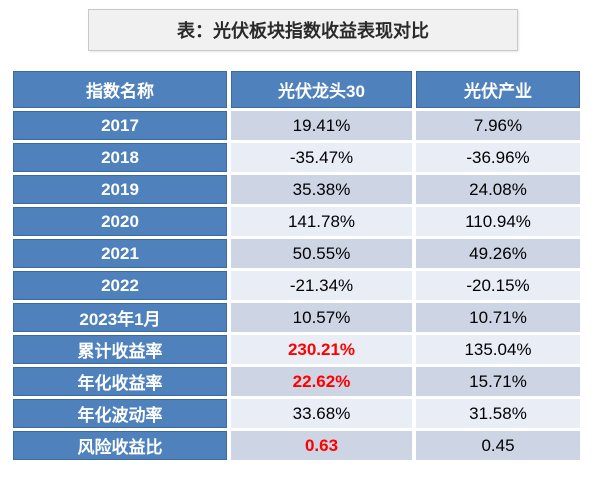  Describe the element at coordinates (120, 349) in the screenshot. I see `row-label: 累计收益率` at that location.